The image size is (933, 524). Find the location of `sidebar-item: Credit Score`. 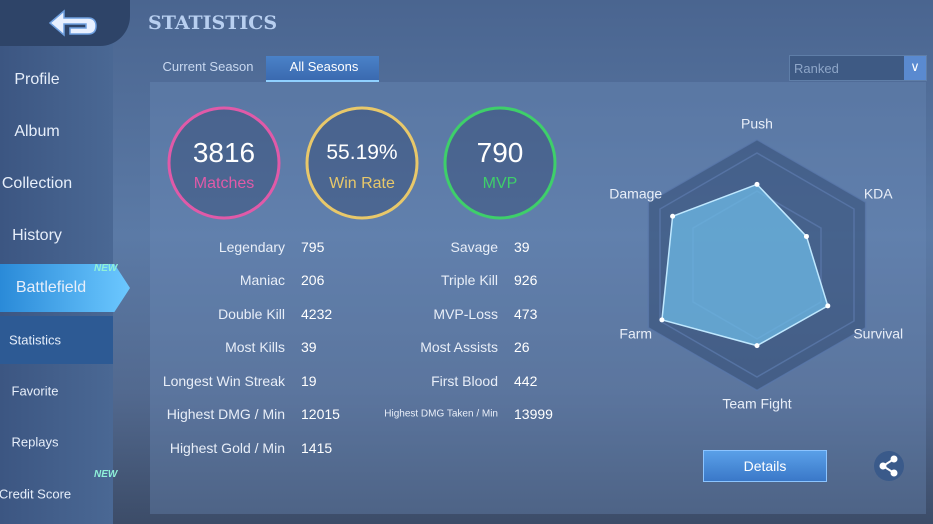

sidebar-item: Credit Score is located at coordinates (36, 494).